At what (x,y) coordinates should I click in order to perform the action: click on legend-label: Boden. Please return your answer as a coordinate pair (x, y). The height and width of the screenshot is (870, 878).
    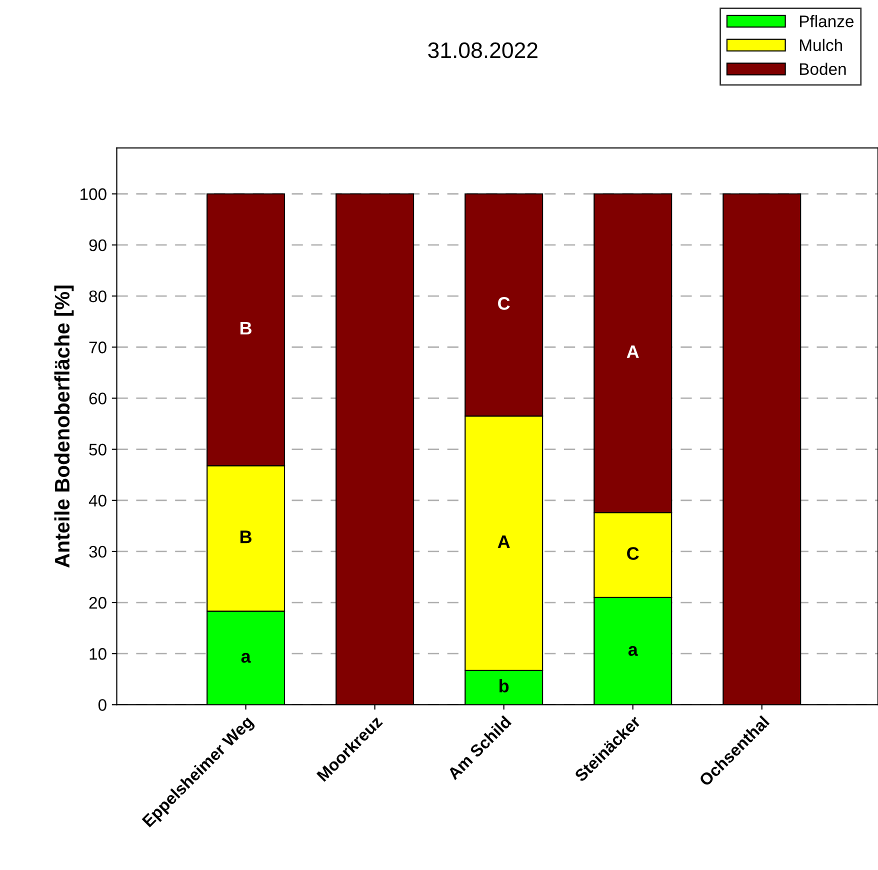
    Looking at the image, I should click on (823, 68).